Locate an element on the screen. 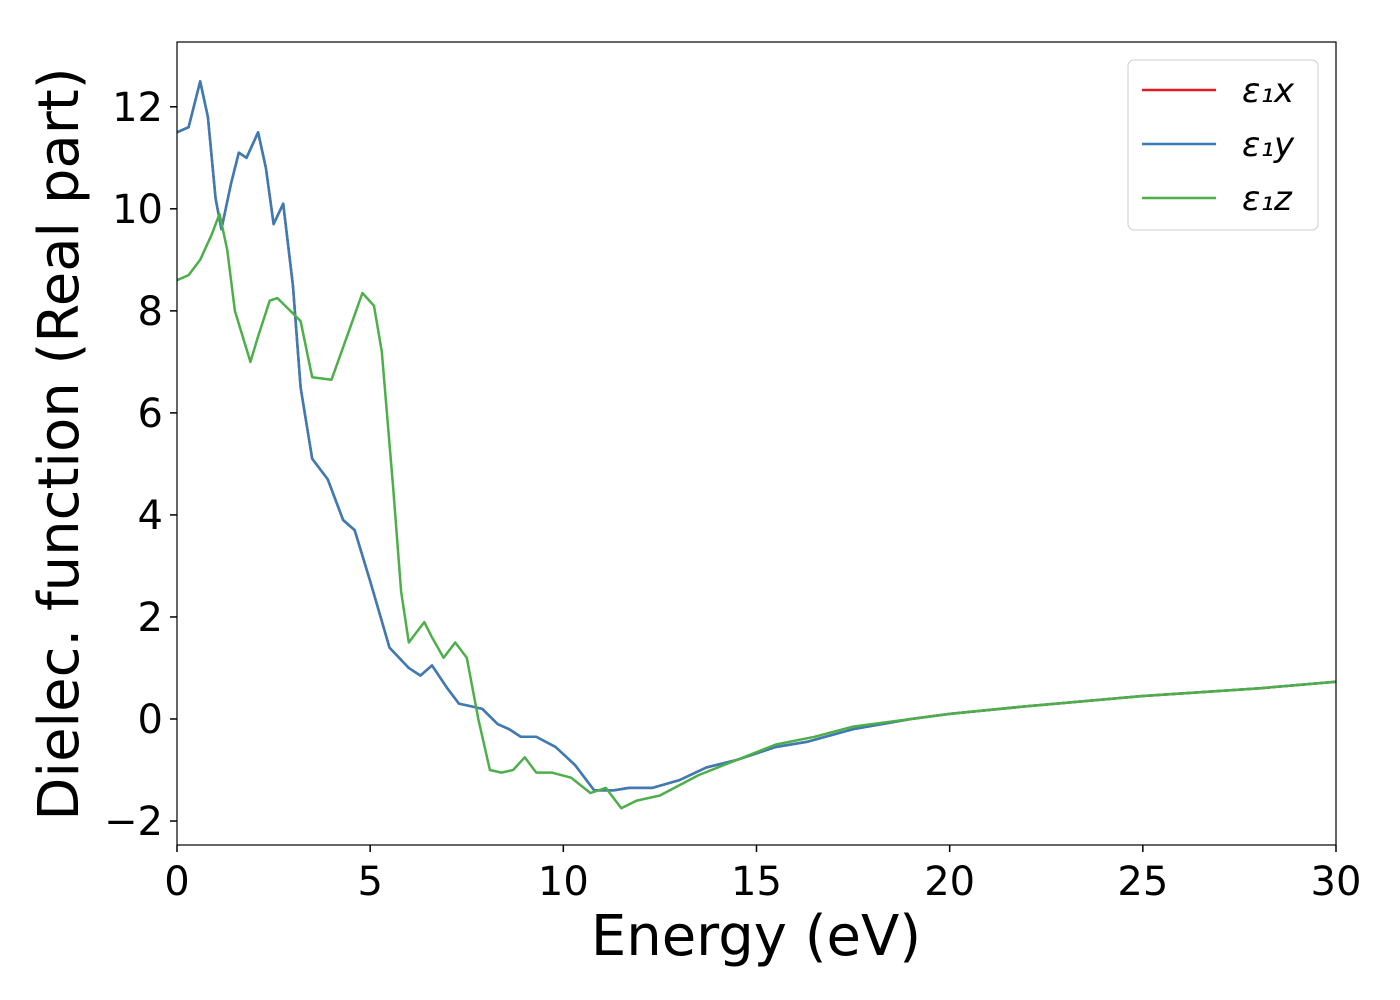 The height and width of the screenshot is (1000, 1400). y-tick-label: 12 is located at coordinates (137, 108).